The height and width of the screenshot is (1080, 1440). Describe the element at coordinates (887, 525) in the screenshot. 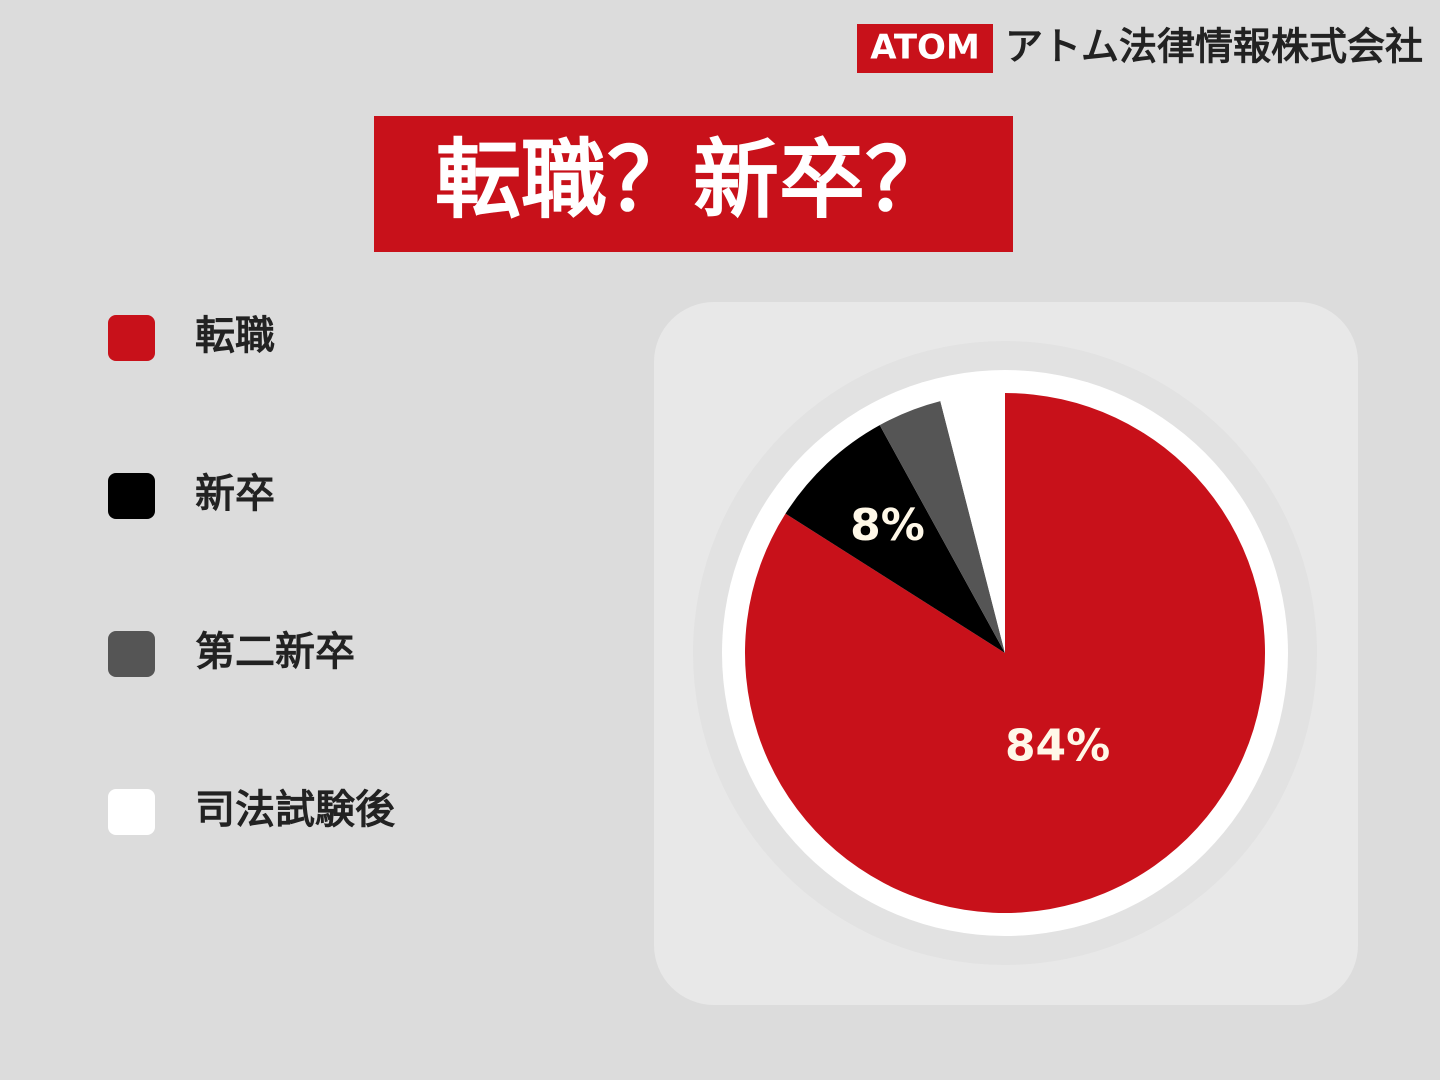

I see `data-label: 8%` at that location.